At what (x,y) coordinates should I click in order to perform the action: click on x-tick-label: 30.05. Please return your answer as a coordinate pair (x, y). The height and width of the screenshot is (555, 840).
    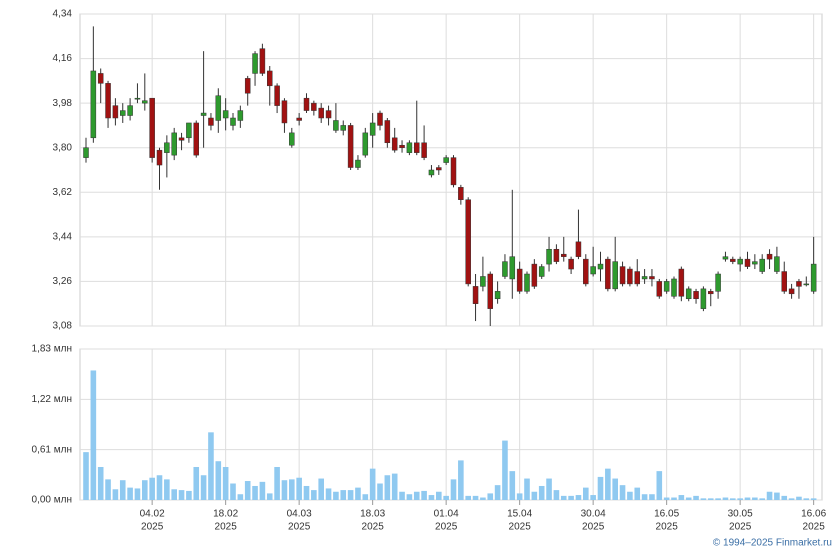
    Looking at the image, I should click on (740, 514).